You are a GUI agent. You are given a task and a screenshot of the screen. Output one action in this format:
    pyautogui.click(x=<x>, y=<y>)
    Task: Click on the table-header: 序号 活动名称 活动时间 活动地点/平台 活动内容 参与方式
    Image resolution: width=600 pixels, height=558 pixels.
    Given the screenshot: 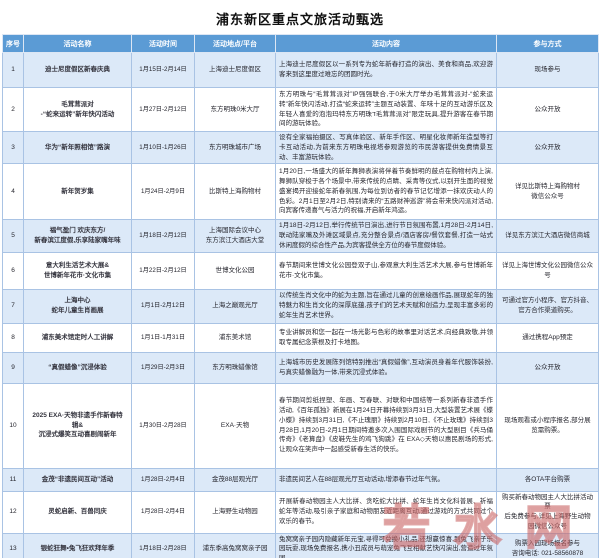 What is the action you would take?
    pyautogui.click(x=300, y=43)
    